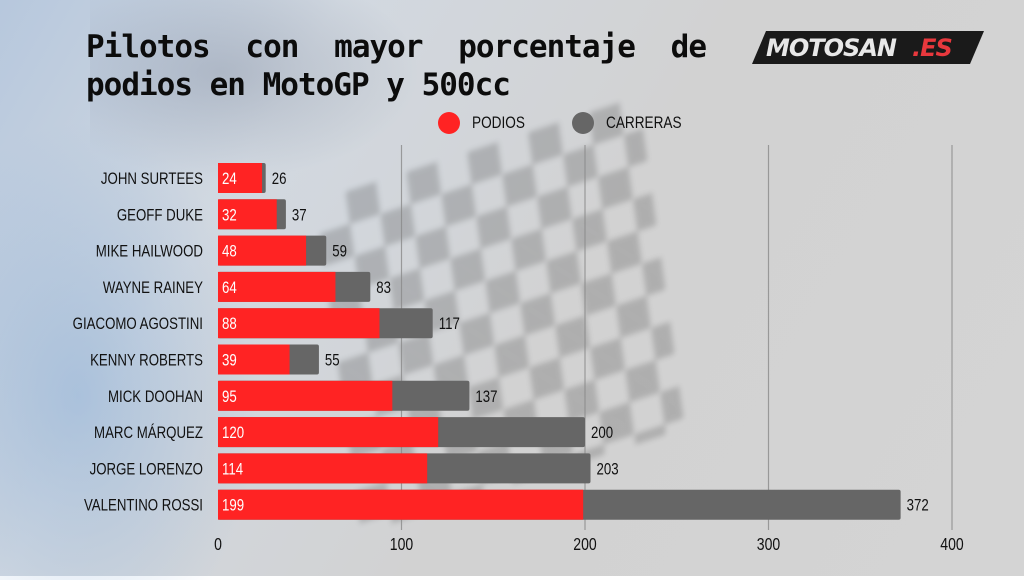  Describe the element at coordinates (449, 123) in the screenshot. I see `legend-swatch-podios` at that location.